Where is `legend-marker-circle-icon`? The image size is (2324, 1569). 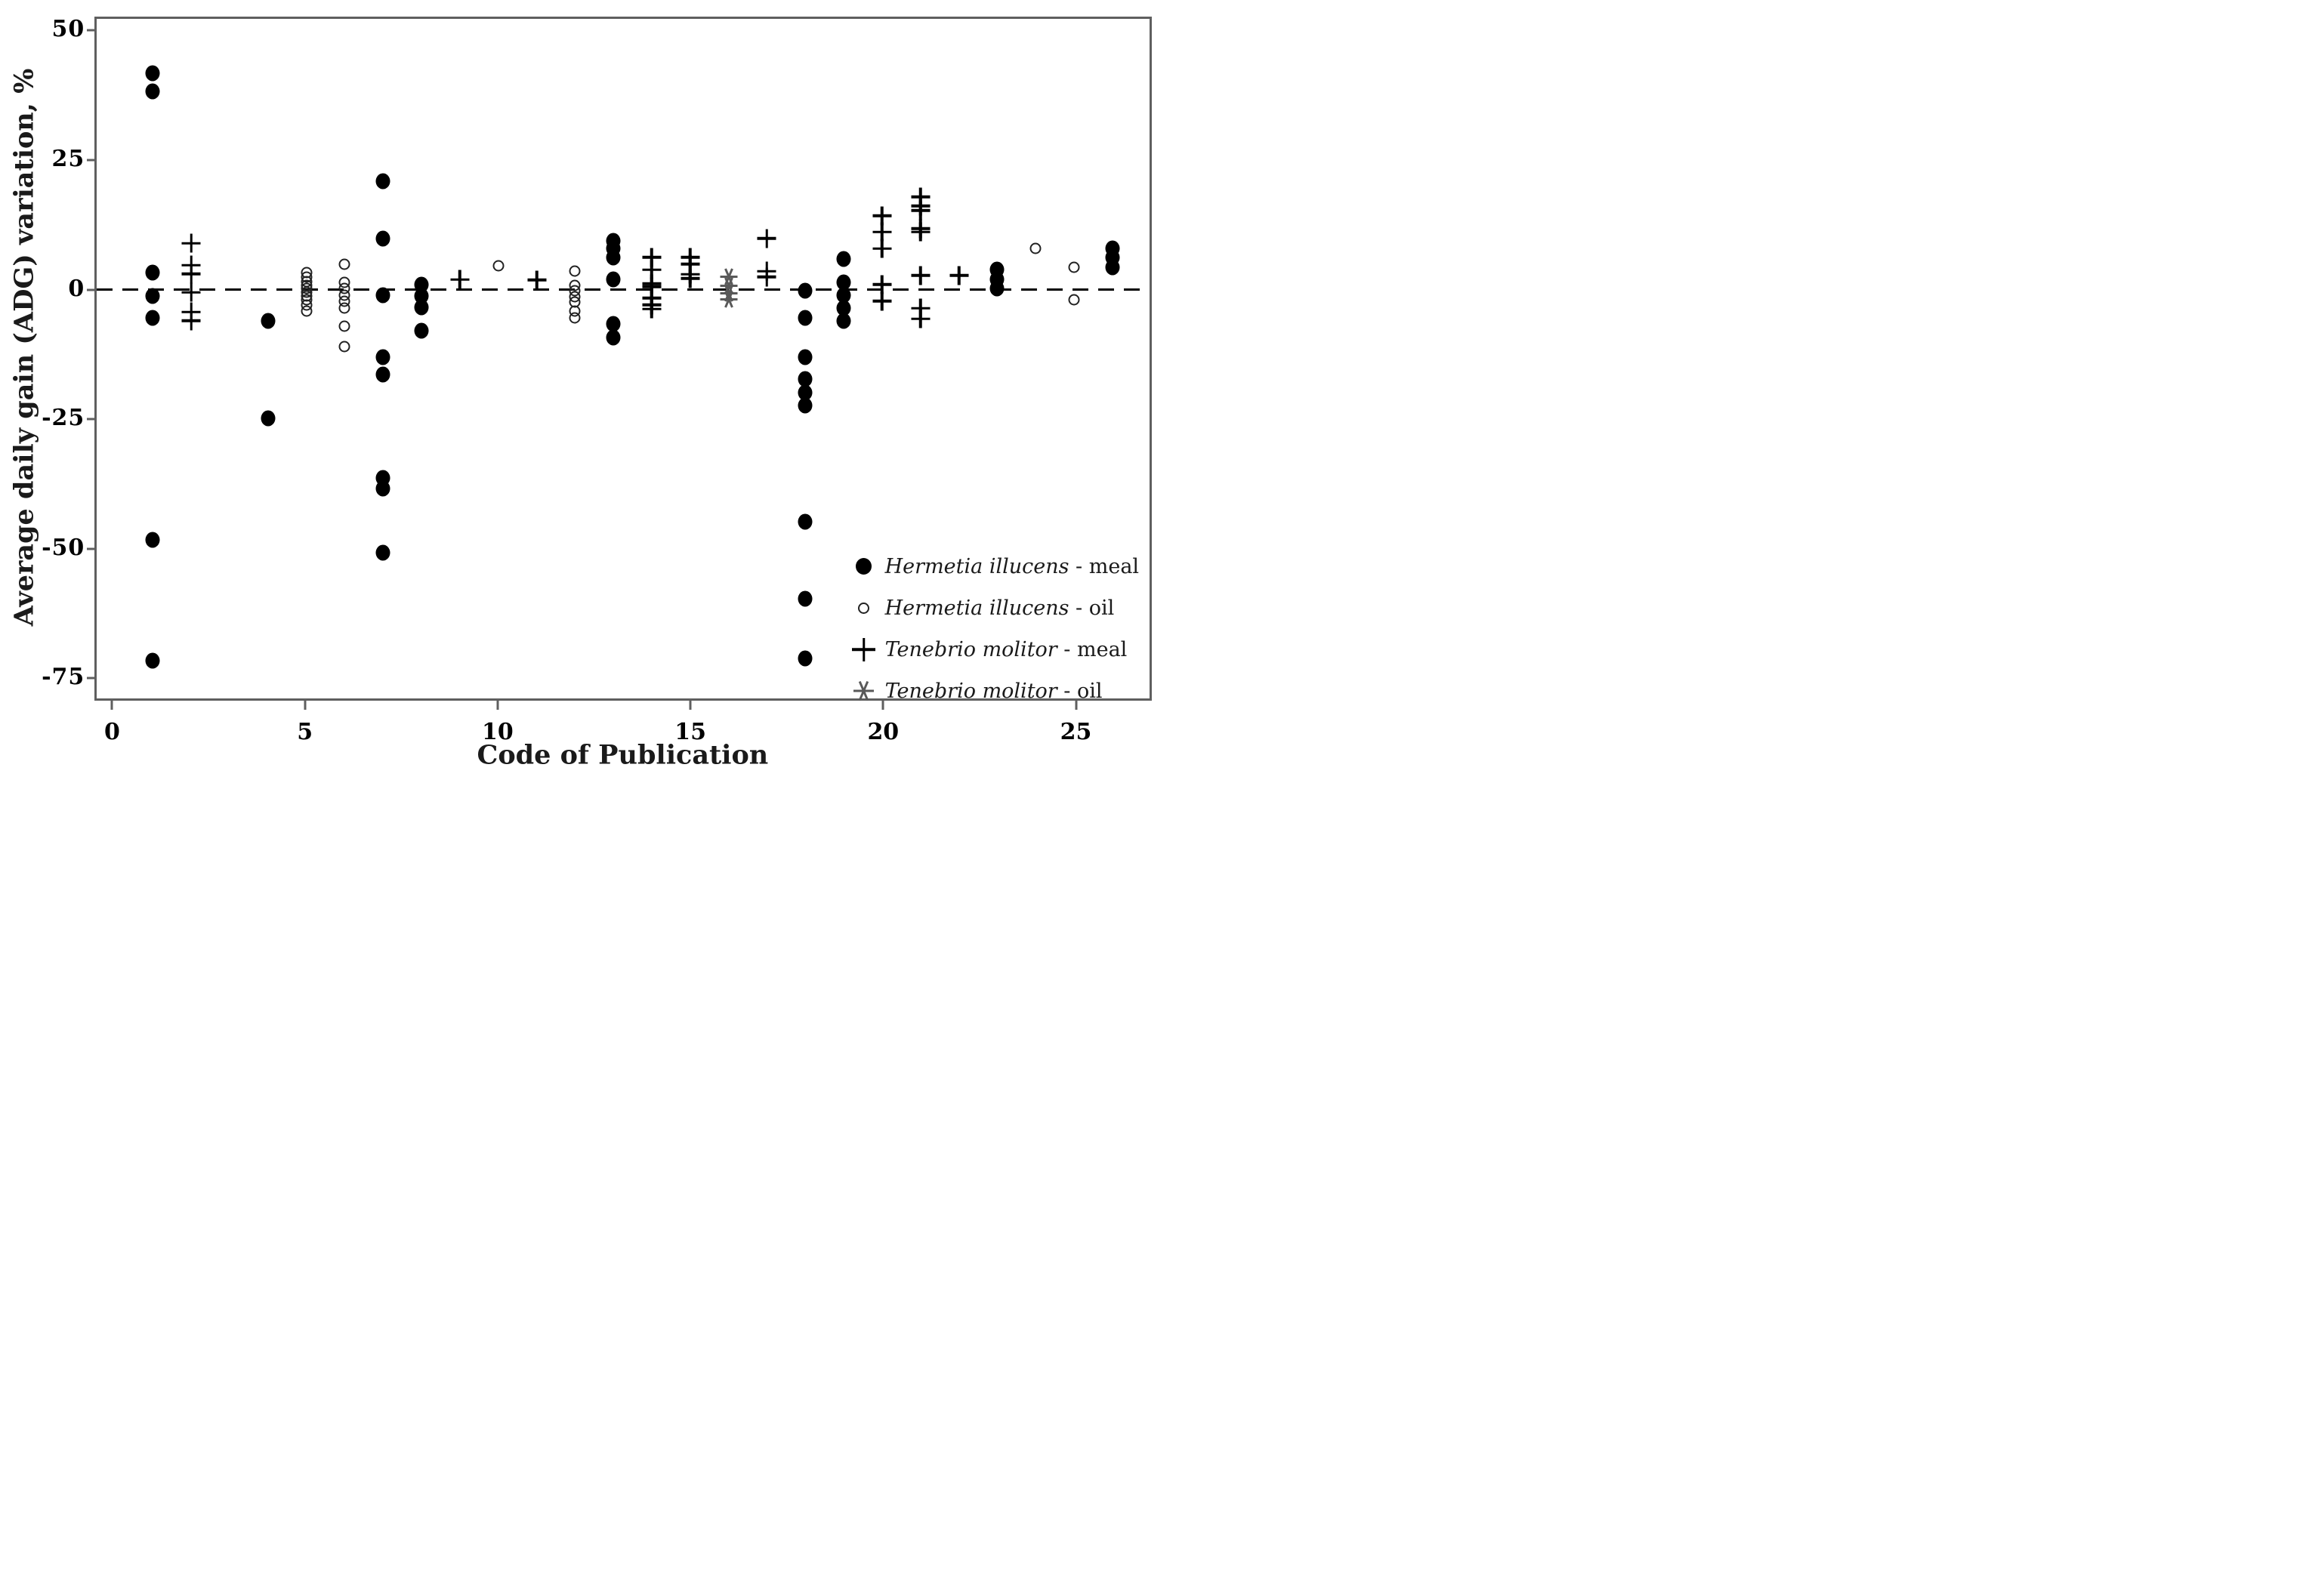
legend-marker-circle-icon is located at coordinates (864, 607).